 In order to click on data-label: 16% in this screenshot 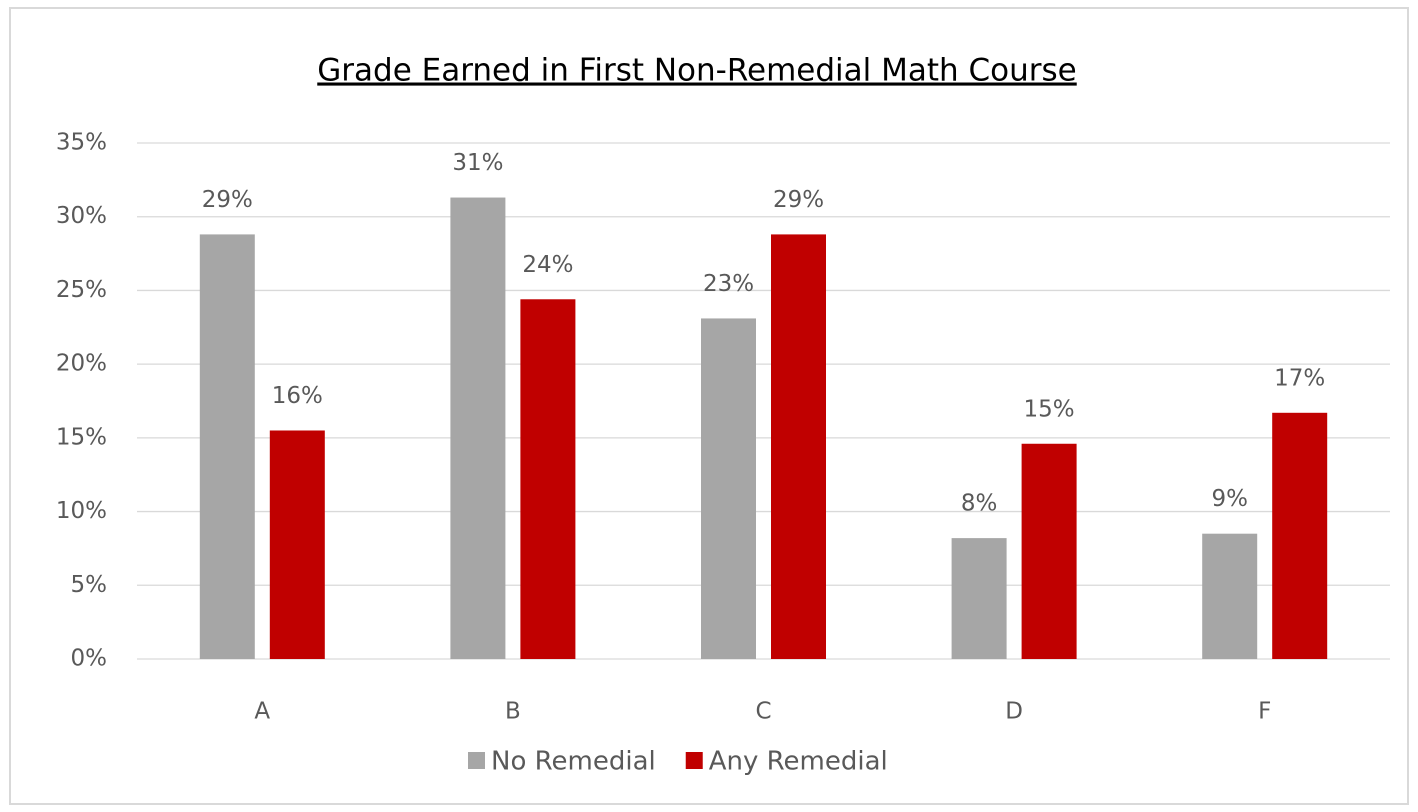, I will do `click(297, 396)`.